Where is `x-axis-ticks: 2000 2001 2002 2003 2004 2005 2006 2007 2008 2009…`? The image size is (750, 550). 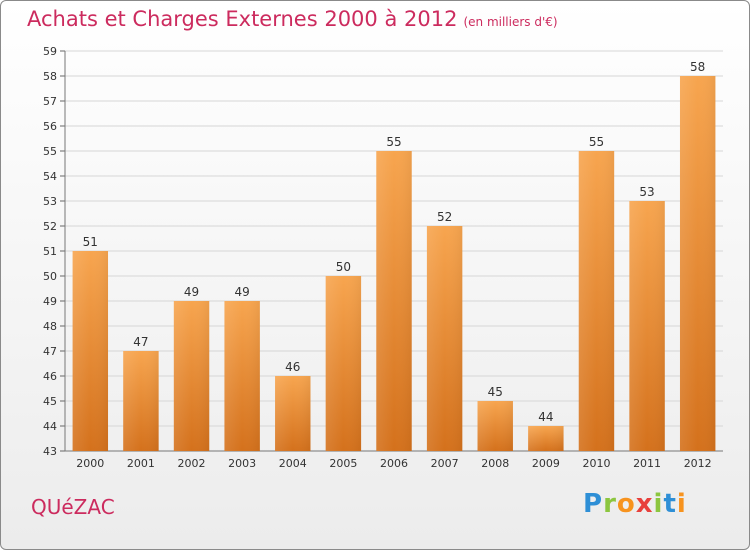 x-axis-ticks: 2000 2001 2002 2003 2004 2005 2006 2007 2008 2009… is located at coordinates (393, 463).